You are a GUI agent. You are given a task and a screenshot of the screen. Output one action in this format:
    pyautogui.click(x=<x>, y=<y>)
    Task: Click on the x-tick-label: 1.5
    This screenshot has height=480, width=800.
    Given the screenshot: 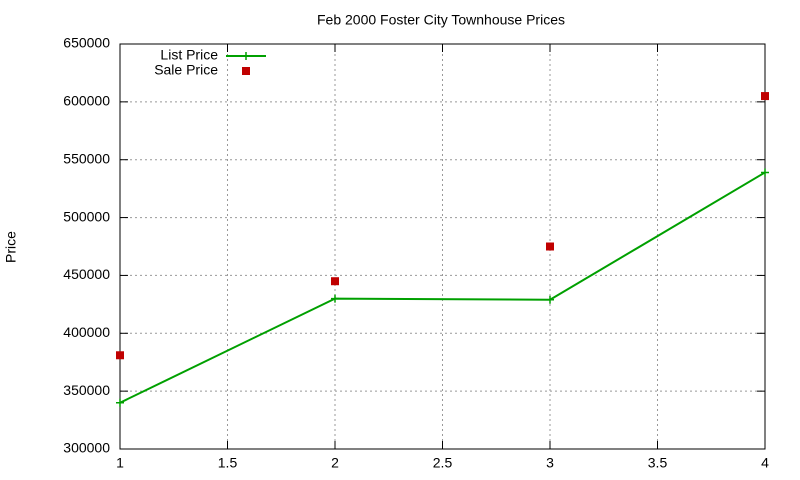 What is the action you would take?
    pyautogui.click(x=228, y=463)
    